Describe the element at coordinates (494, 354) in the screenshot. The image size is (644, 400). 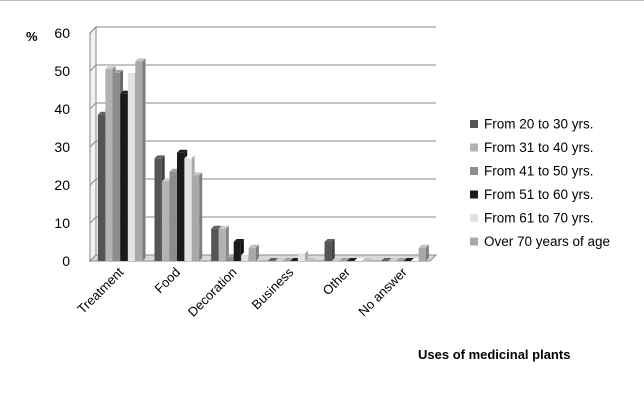
I see `x-axis-label: Uses of medicinal plants` at that location.